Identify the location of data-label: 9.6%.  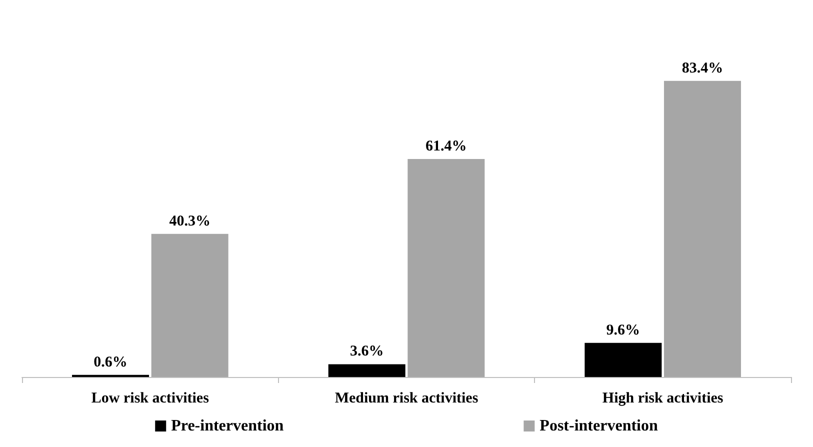
(623, 330).